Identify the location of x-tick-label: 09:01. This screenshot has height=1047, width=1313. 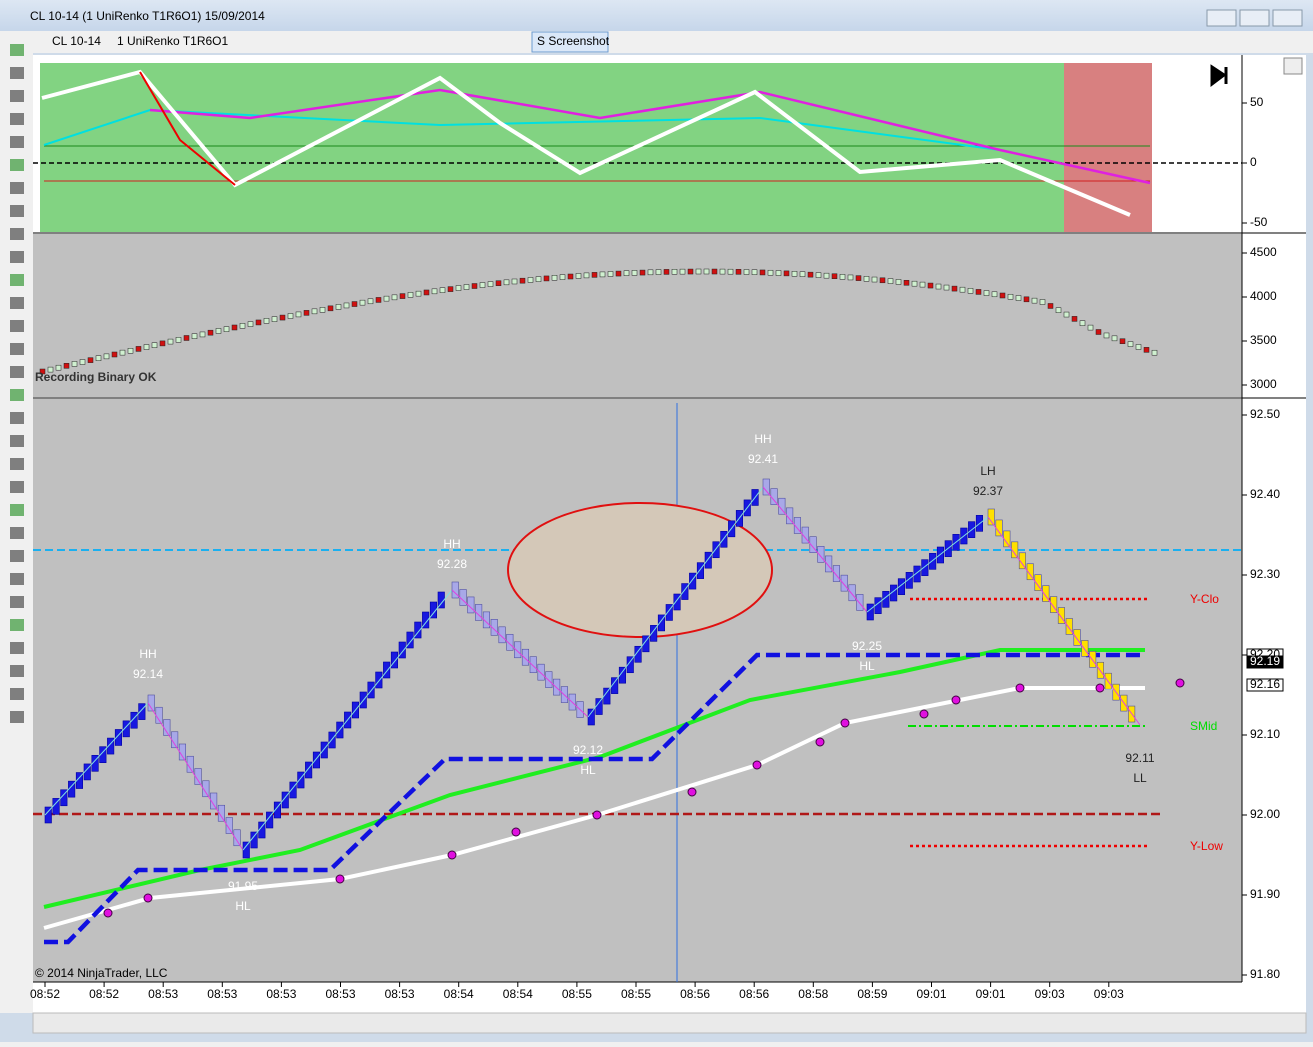
(931, 994).